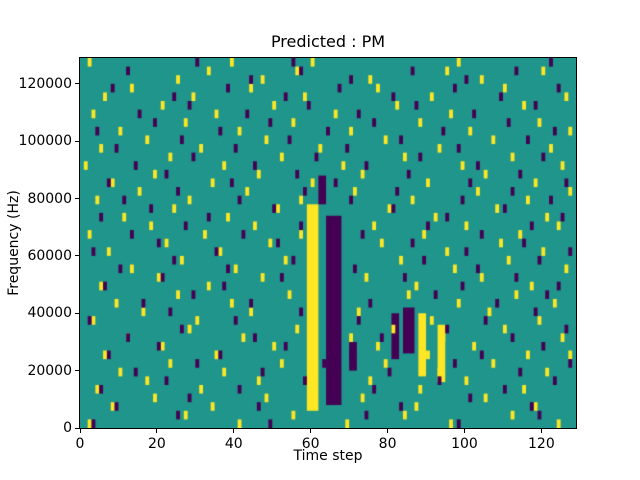  I want to click on y-tick-label: 120000, so click(45, 83).